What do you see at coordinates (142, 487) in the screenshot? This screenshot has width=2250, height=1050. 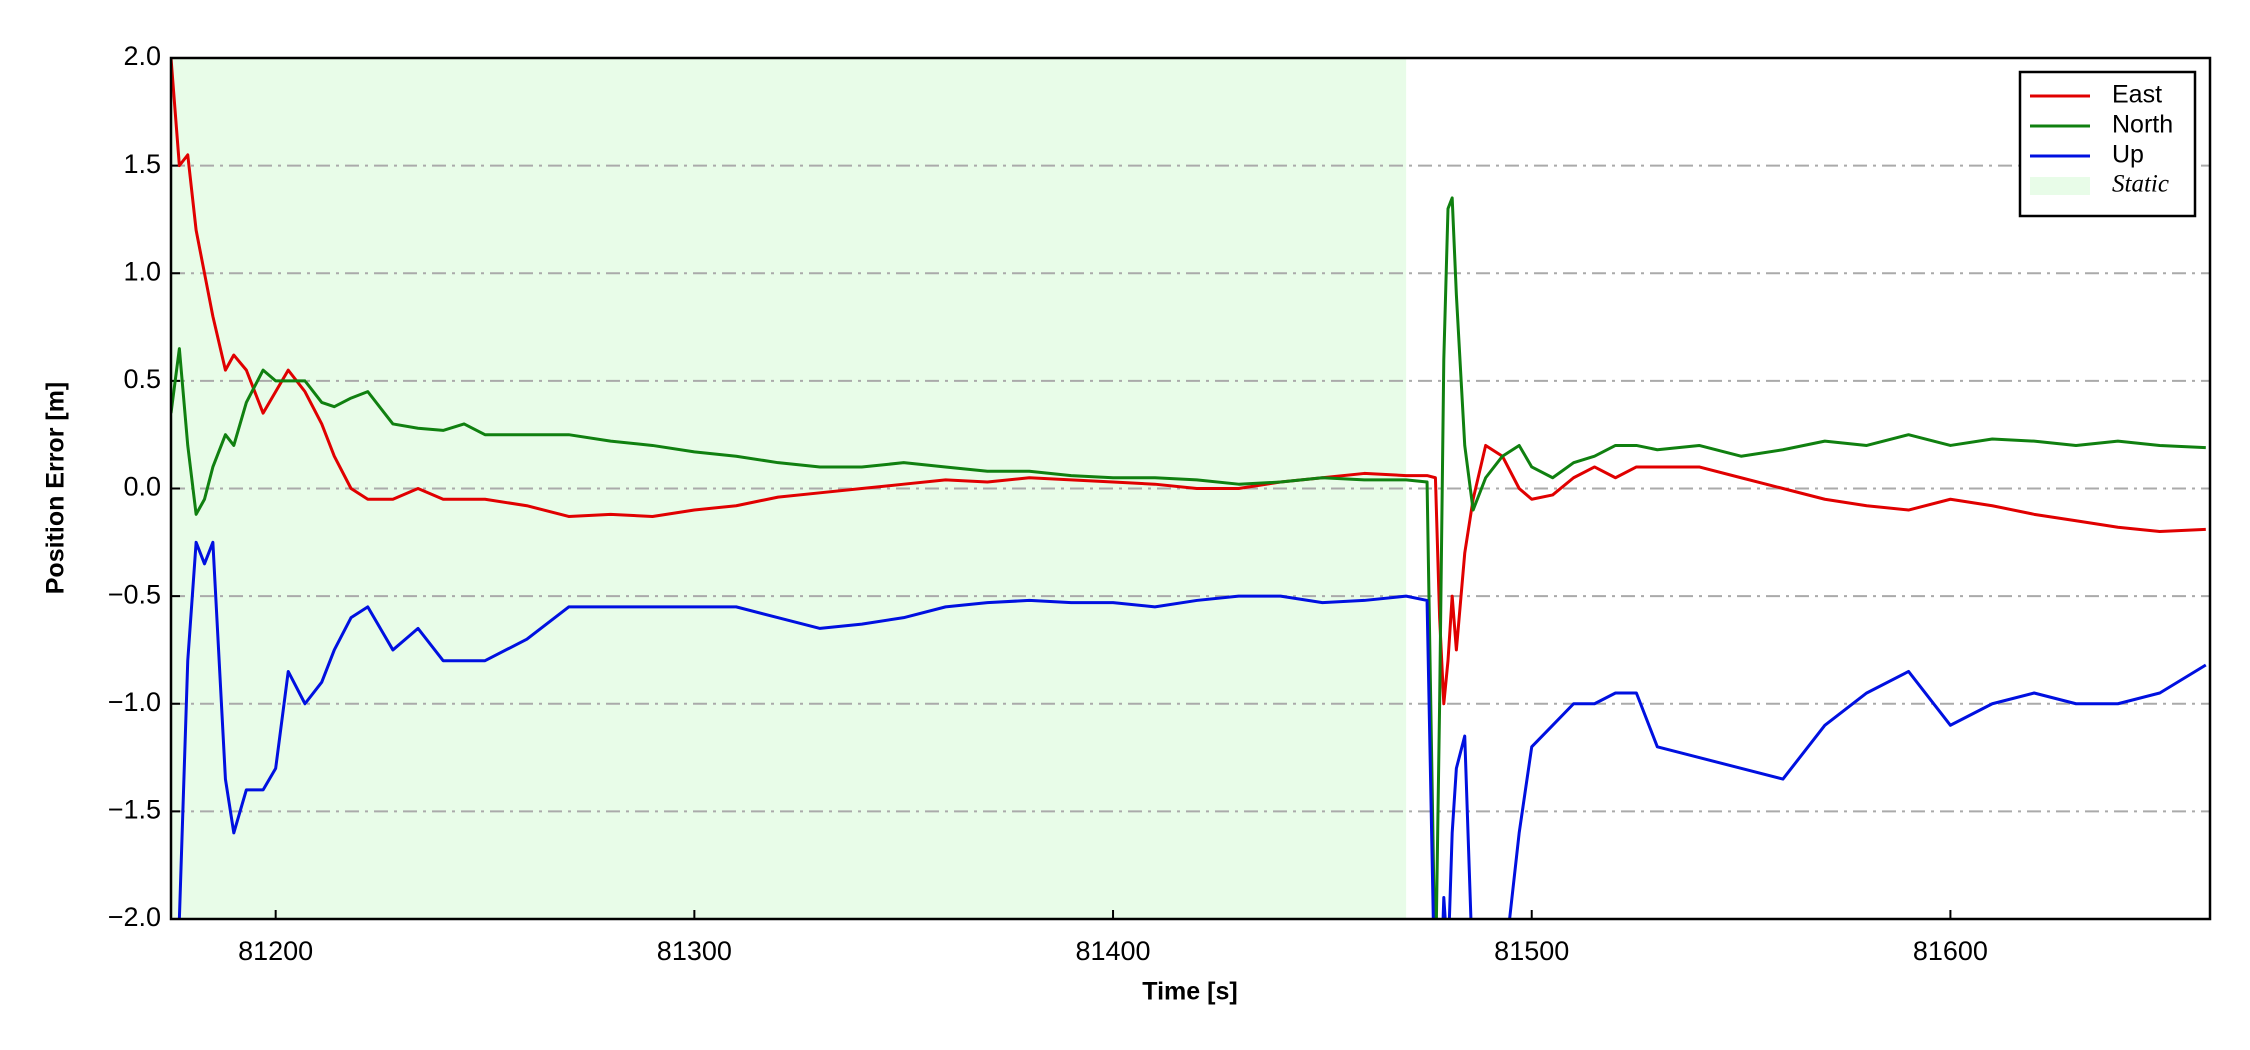 I see `y-tick-label: 0.0` at bounding box center [142, 487].